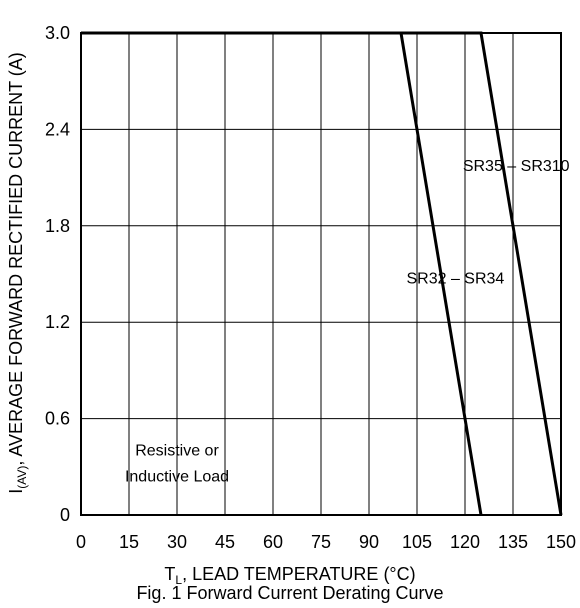  Describe the element at coordinates (177, 451) in the screenshot. I see `annotation-label: Resistive or` at that location.